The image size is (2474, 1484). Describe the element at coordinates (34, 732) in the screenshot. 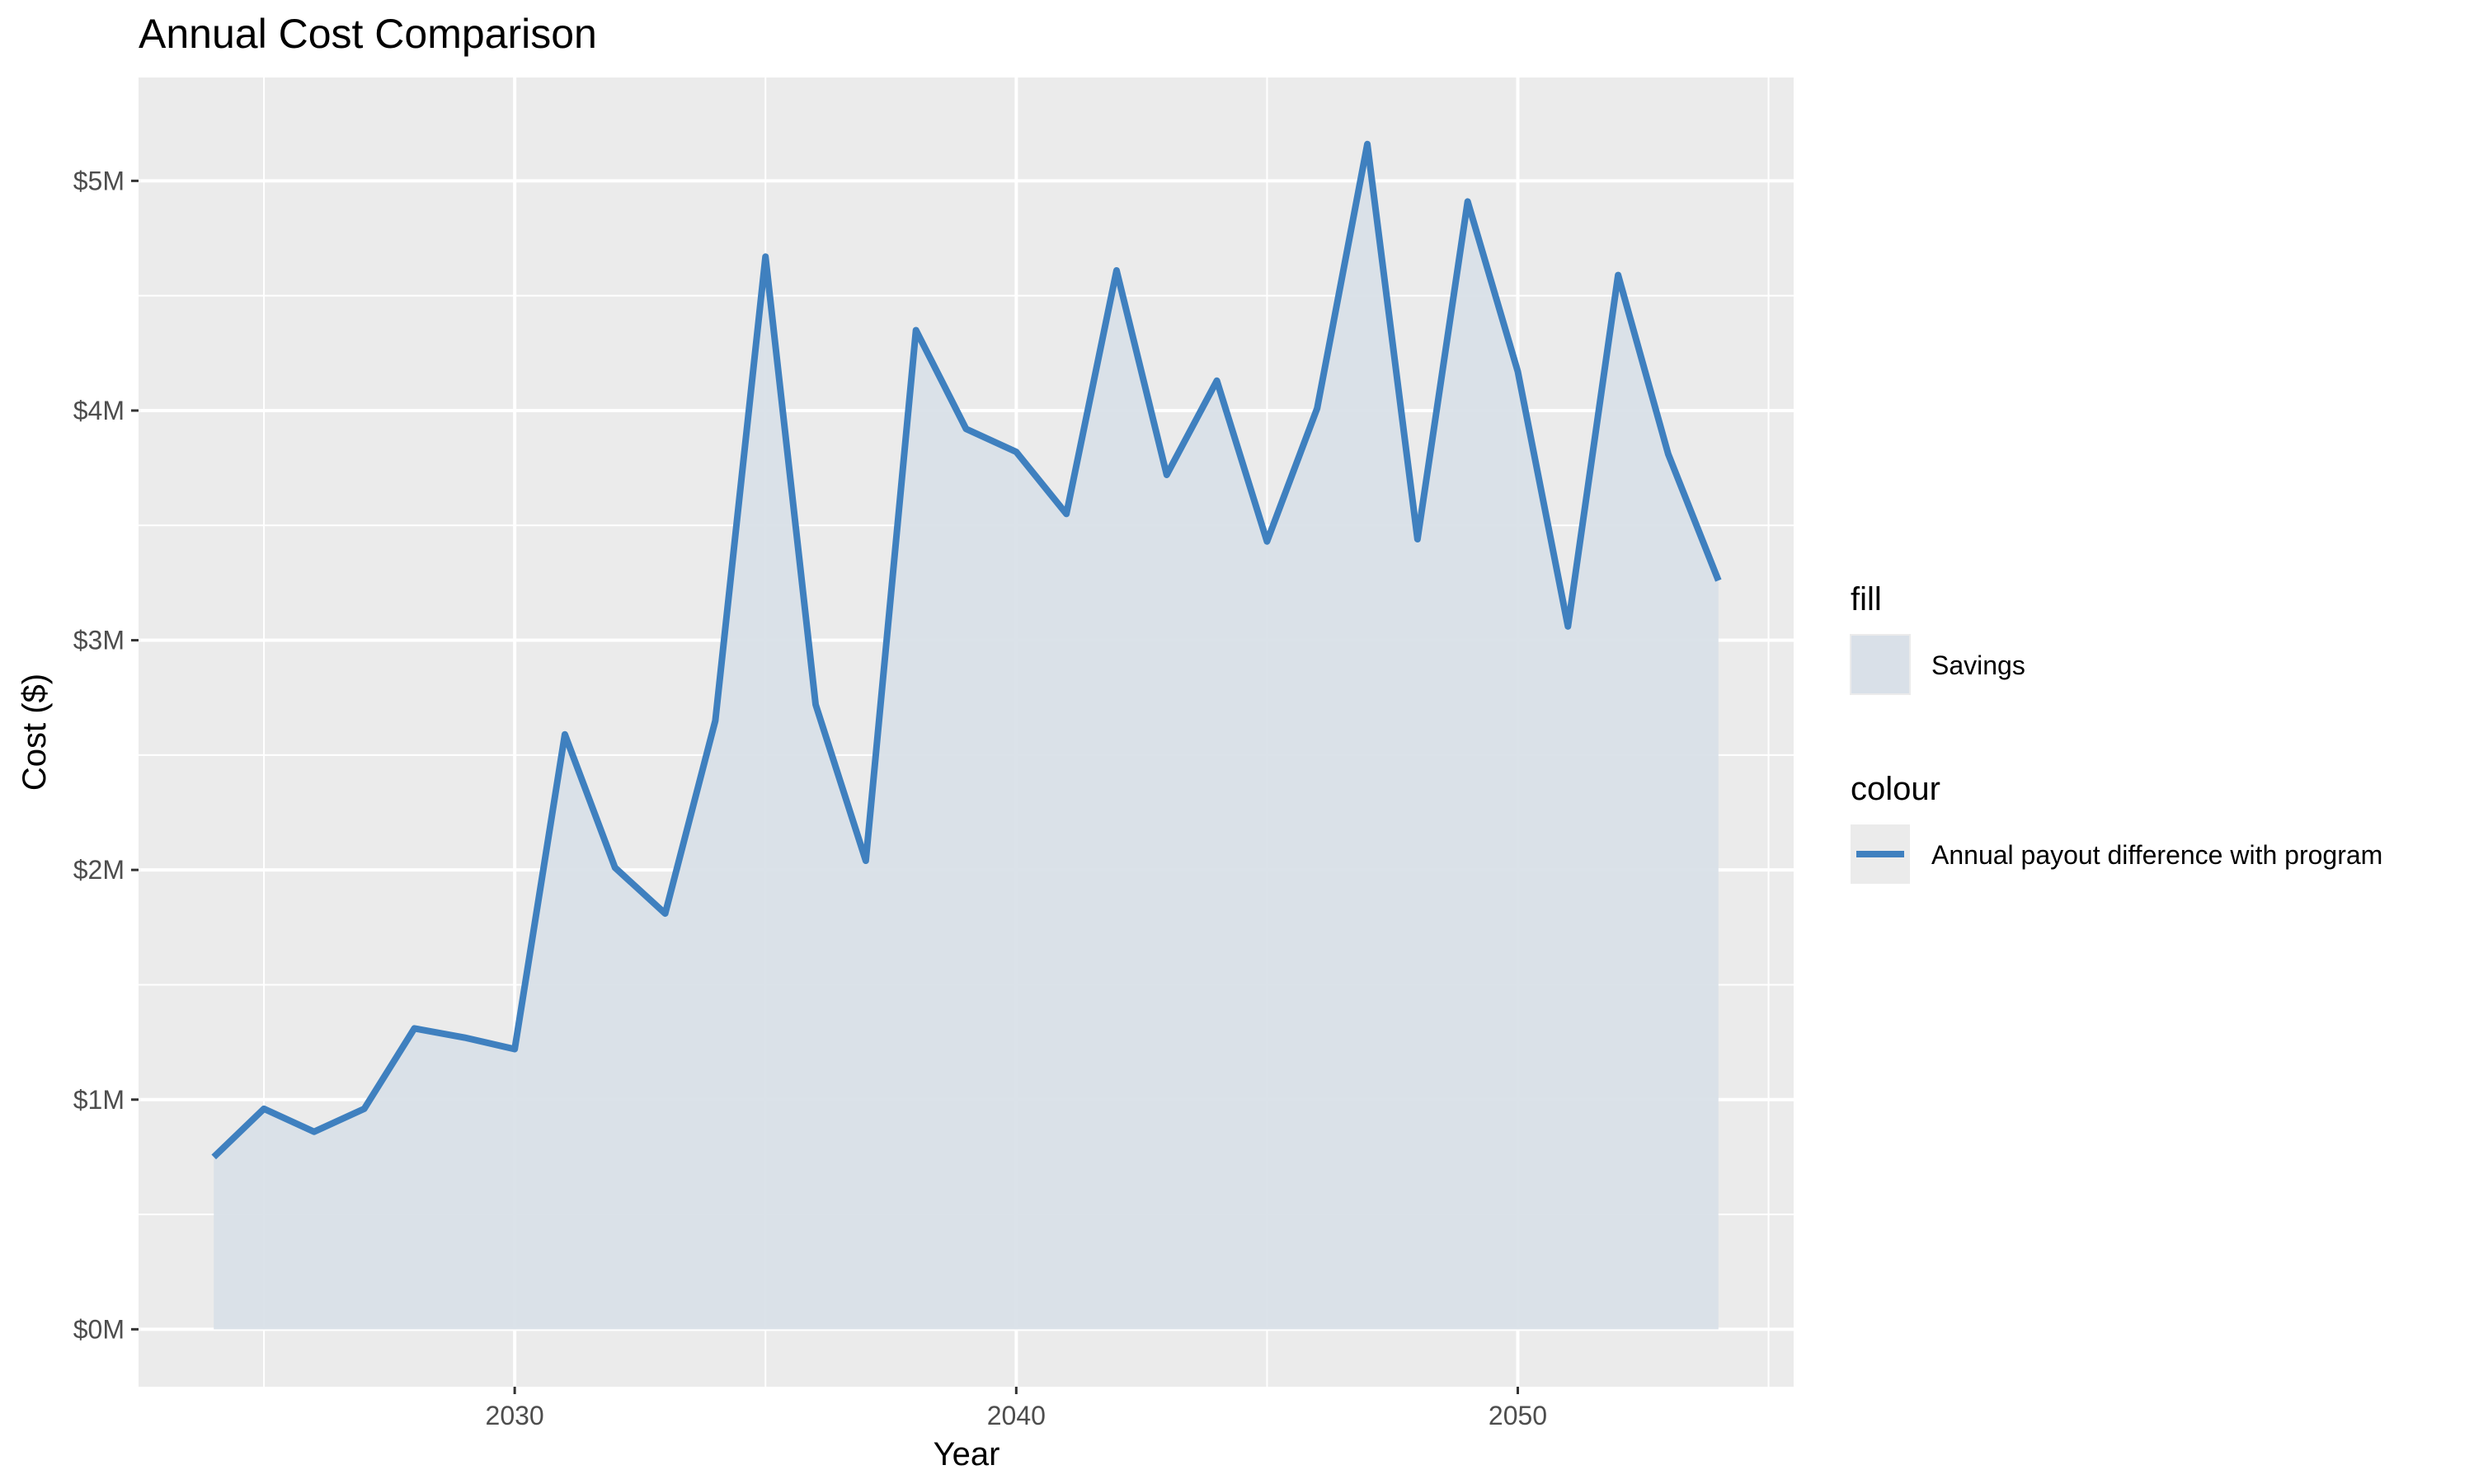

I see `y-axis-title: Cost ($)` at that location.